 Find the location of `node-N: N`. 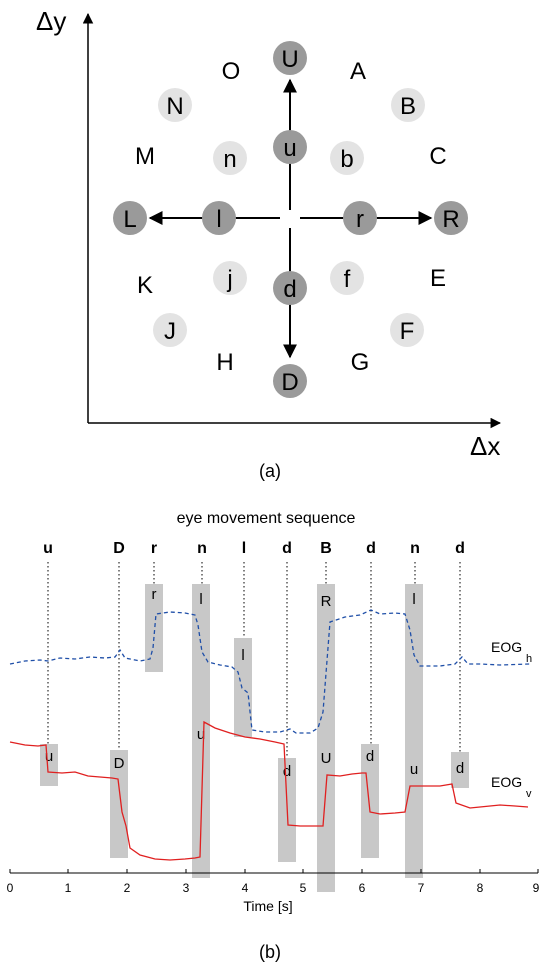

node-N: N is located at coordinates (175, 105).